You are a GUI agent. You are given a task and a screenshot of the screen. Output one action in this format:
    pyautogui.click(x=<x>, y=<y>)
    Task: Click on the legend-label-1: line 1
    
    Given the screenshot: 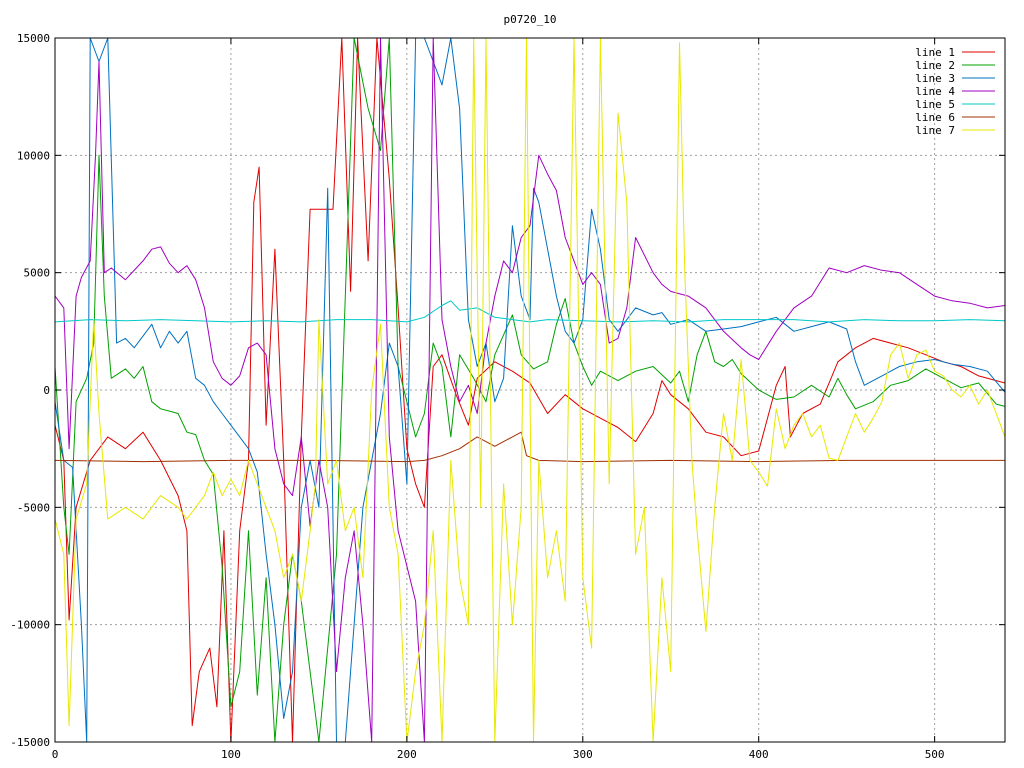 What is the action you would take?
    pyautogui.click(x=935, y=52)
    